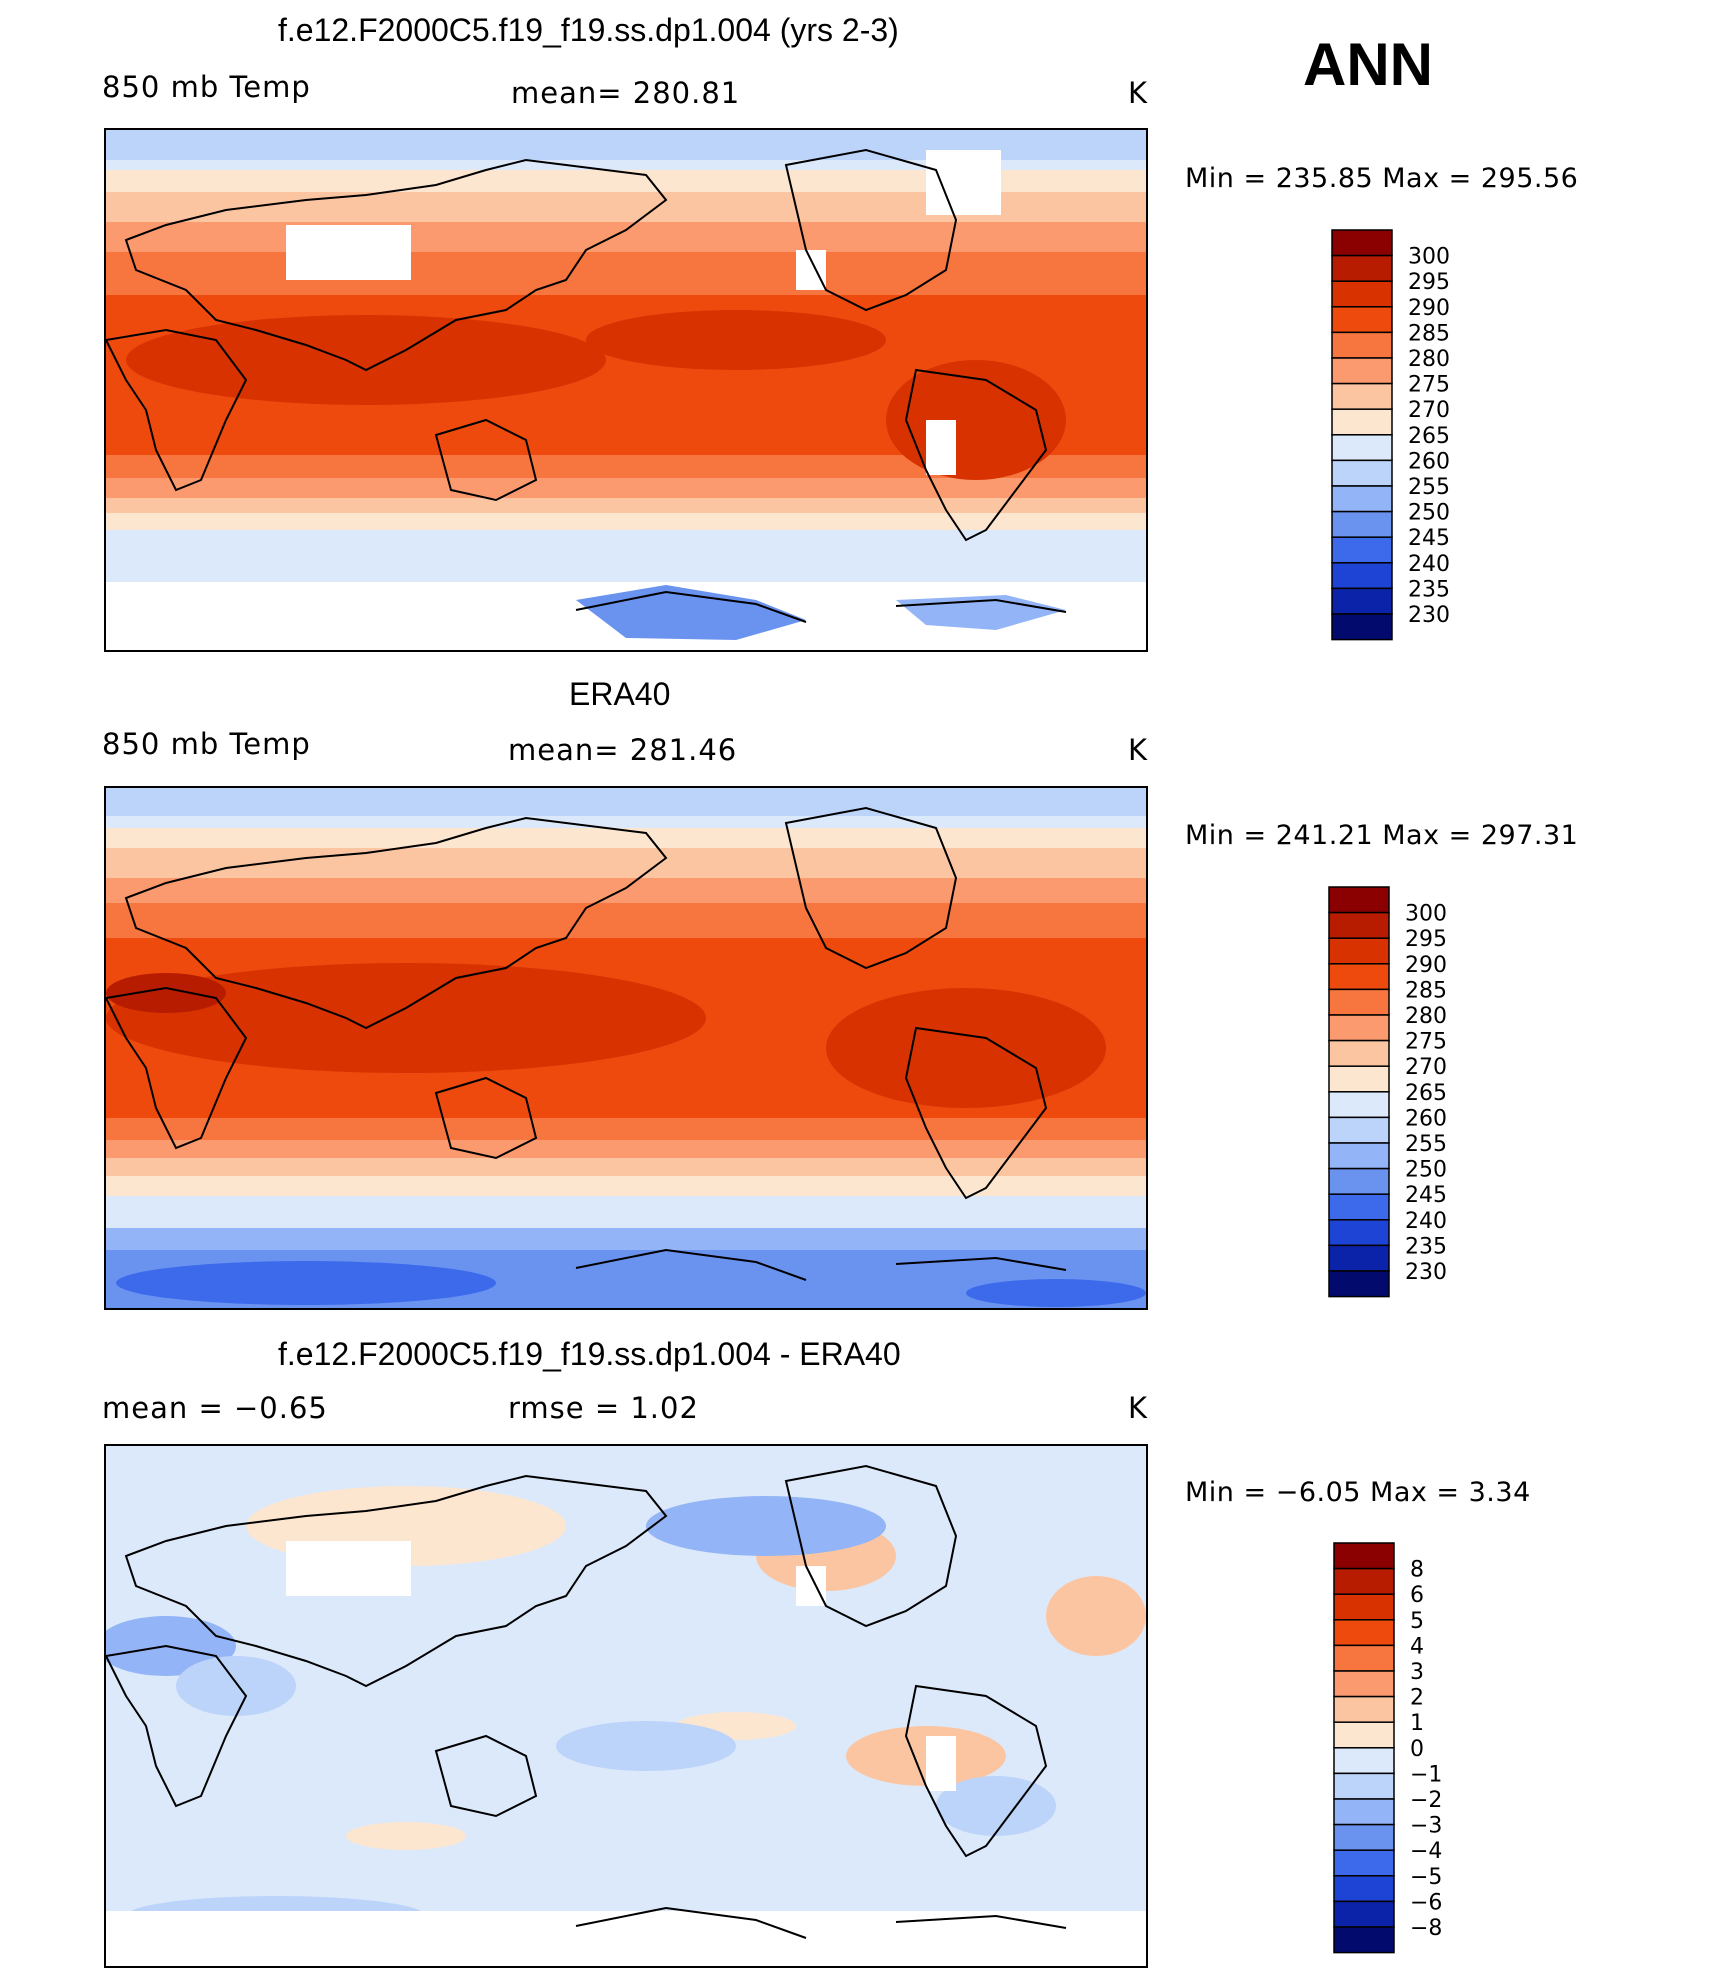 The width and height of the screenshot is (1710, 1981). Describe the element at coordinates (1382, 178) in the screenshot. I see `panel1-minmax: Min = 235.85 Max = 295.56` at that location.